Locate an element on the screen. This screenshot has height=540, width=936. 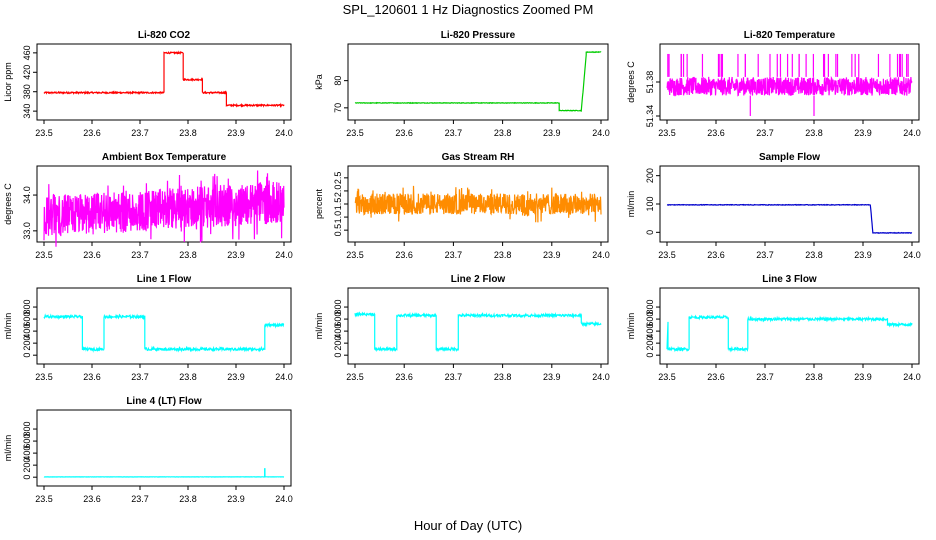
panel-9-title: Line 3 Flow is located at coordinates (789, 279).